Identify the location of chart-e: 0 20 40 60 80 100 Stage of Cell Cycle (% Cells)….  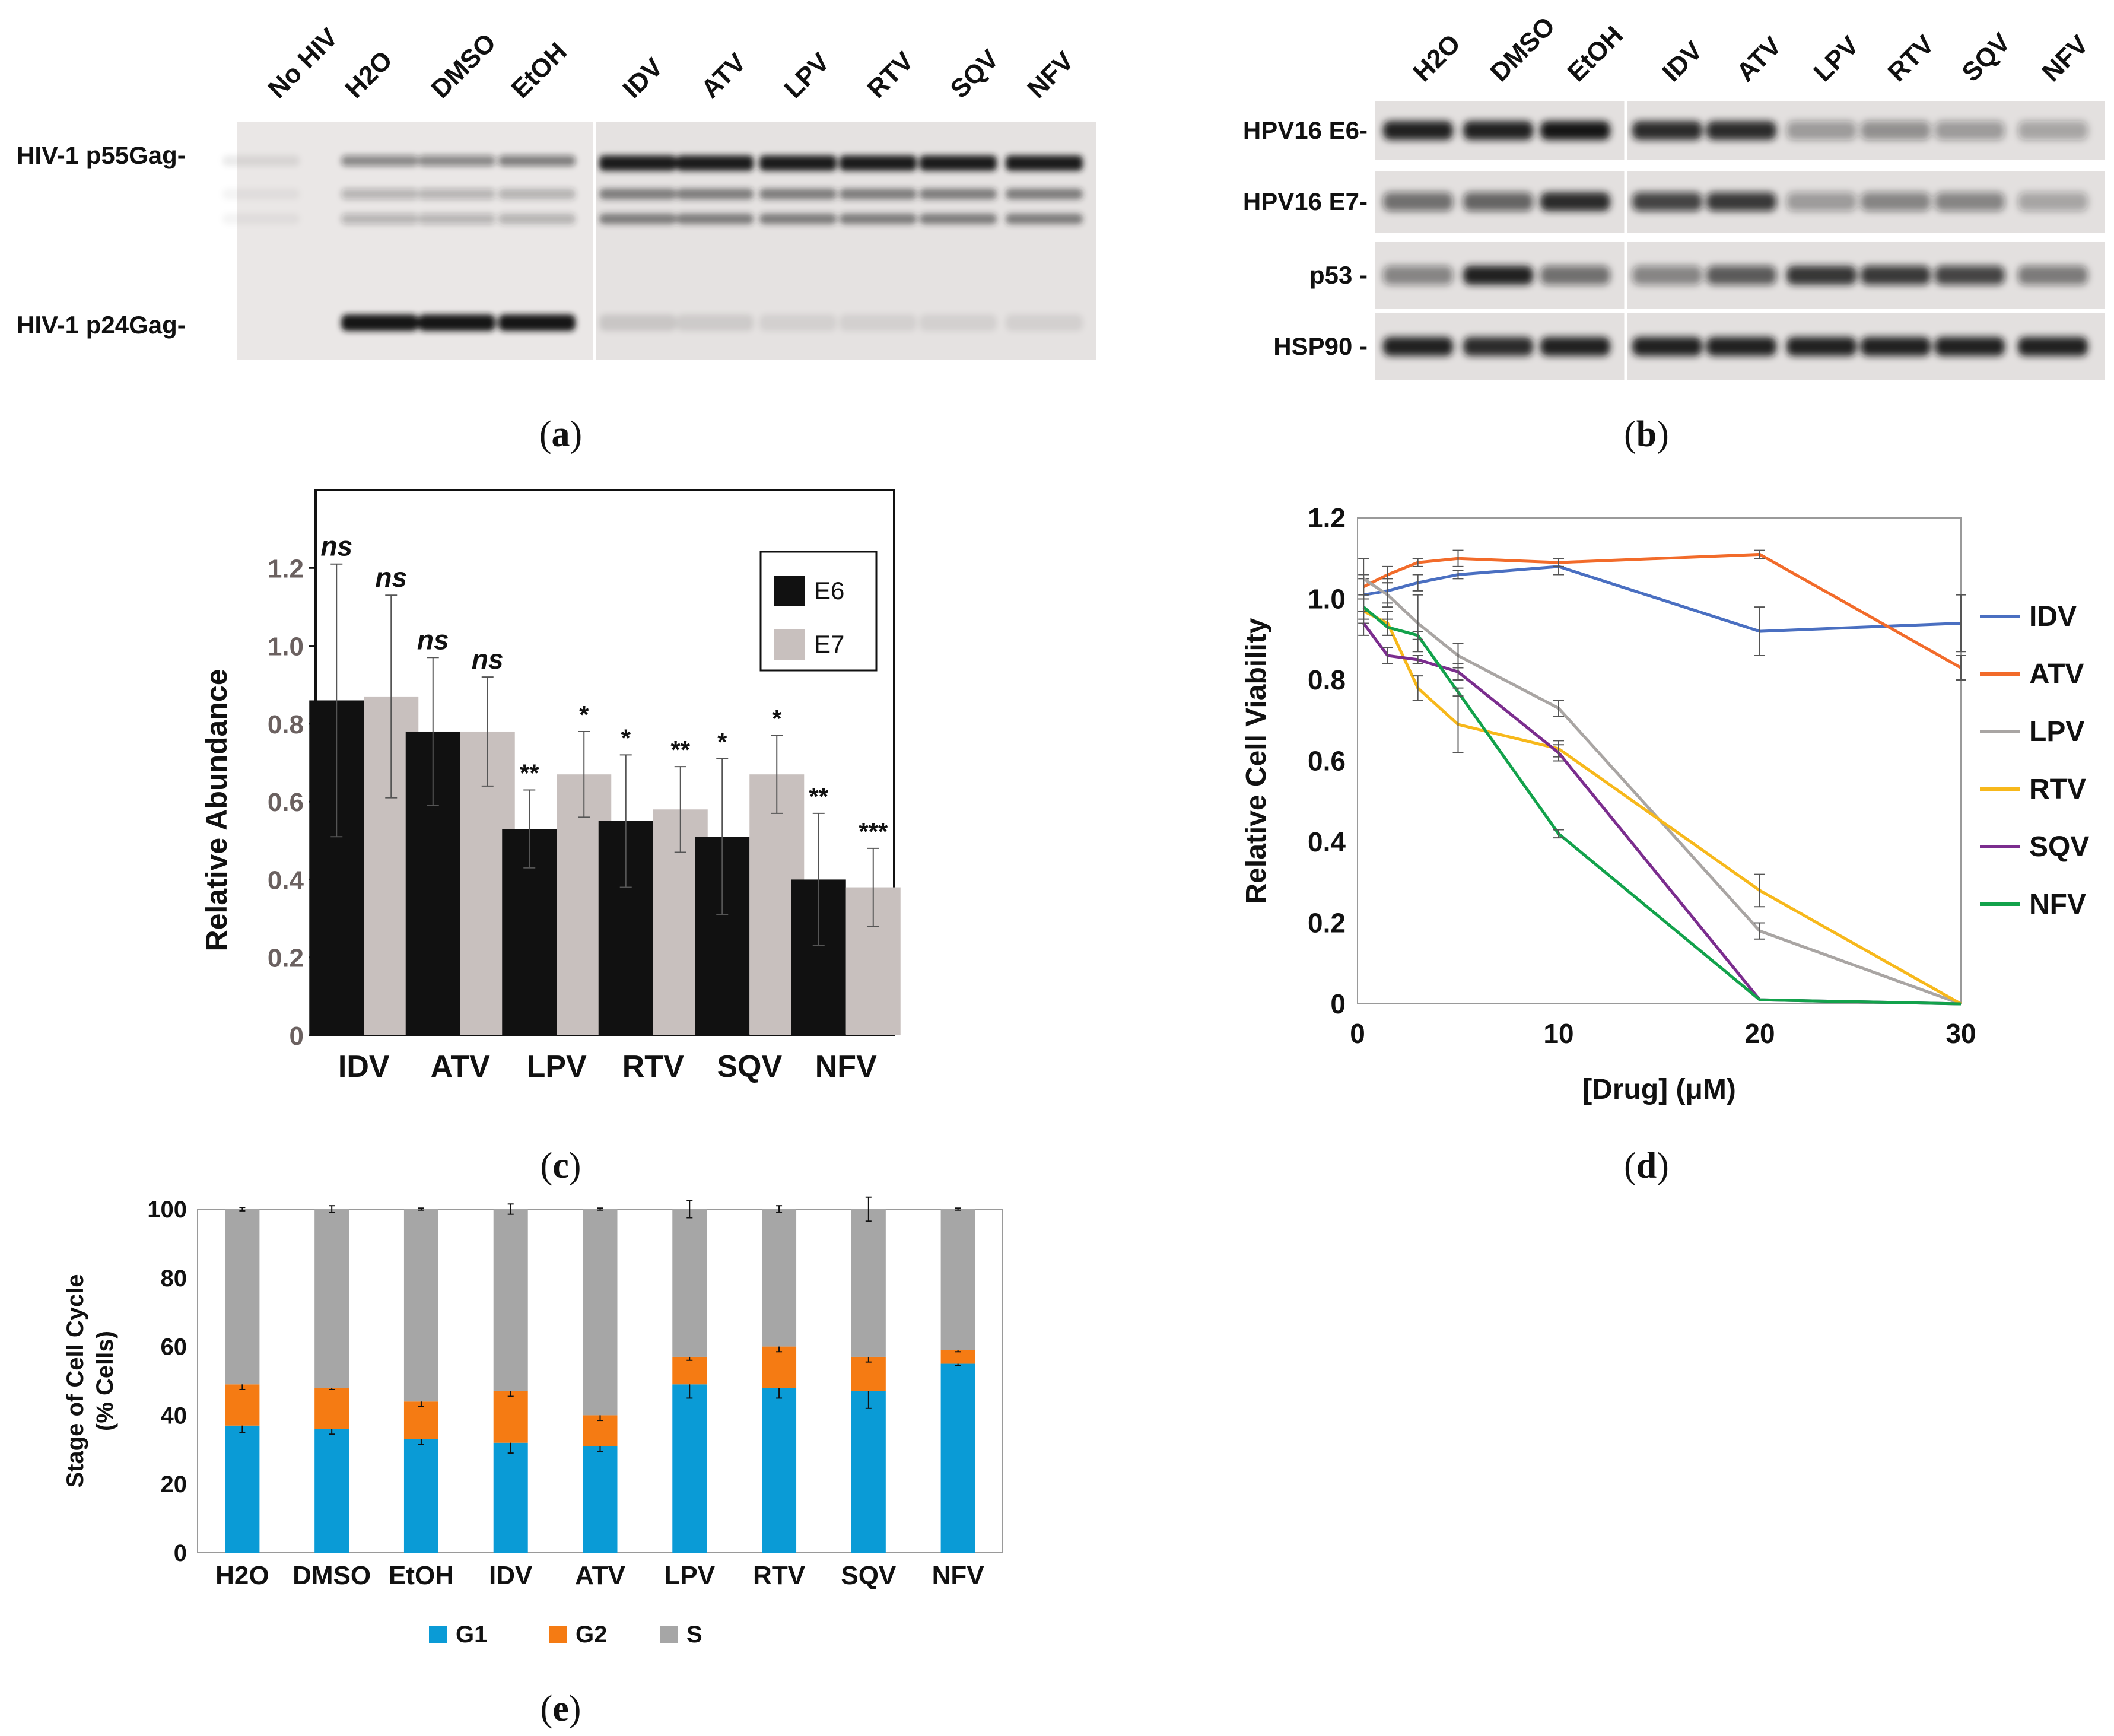
(532, 1422).